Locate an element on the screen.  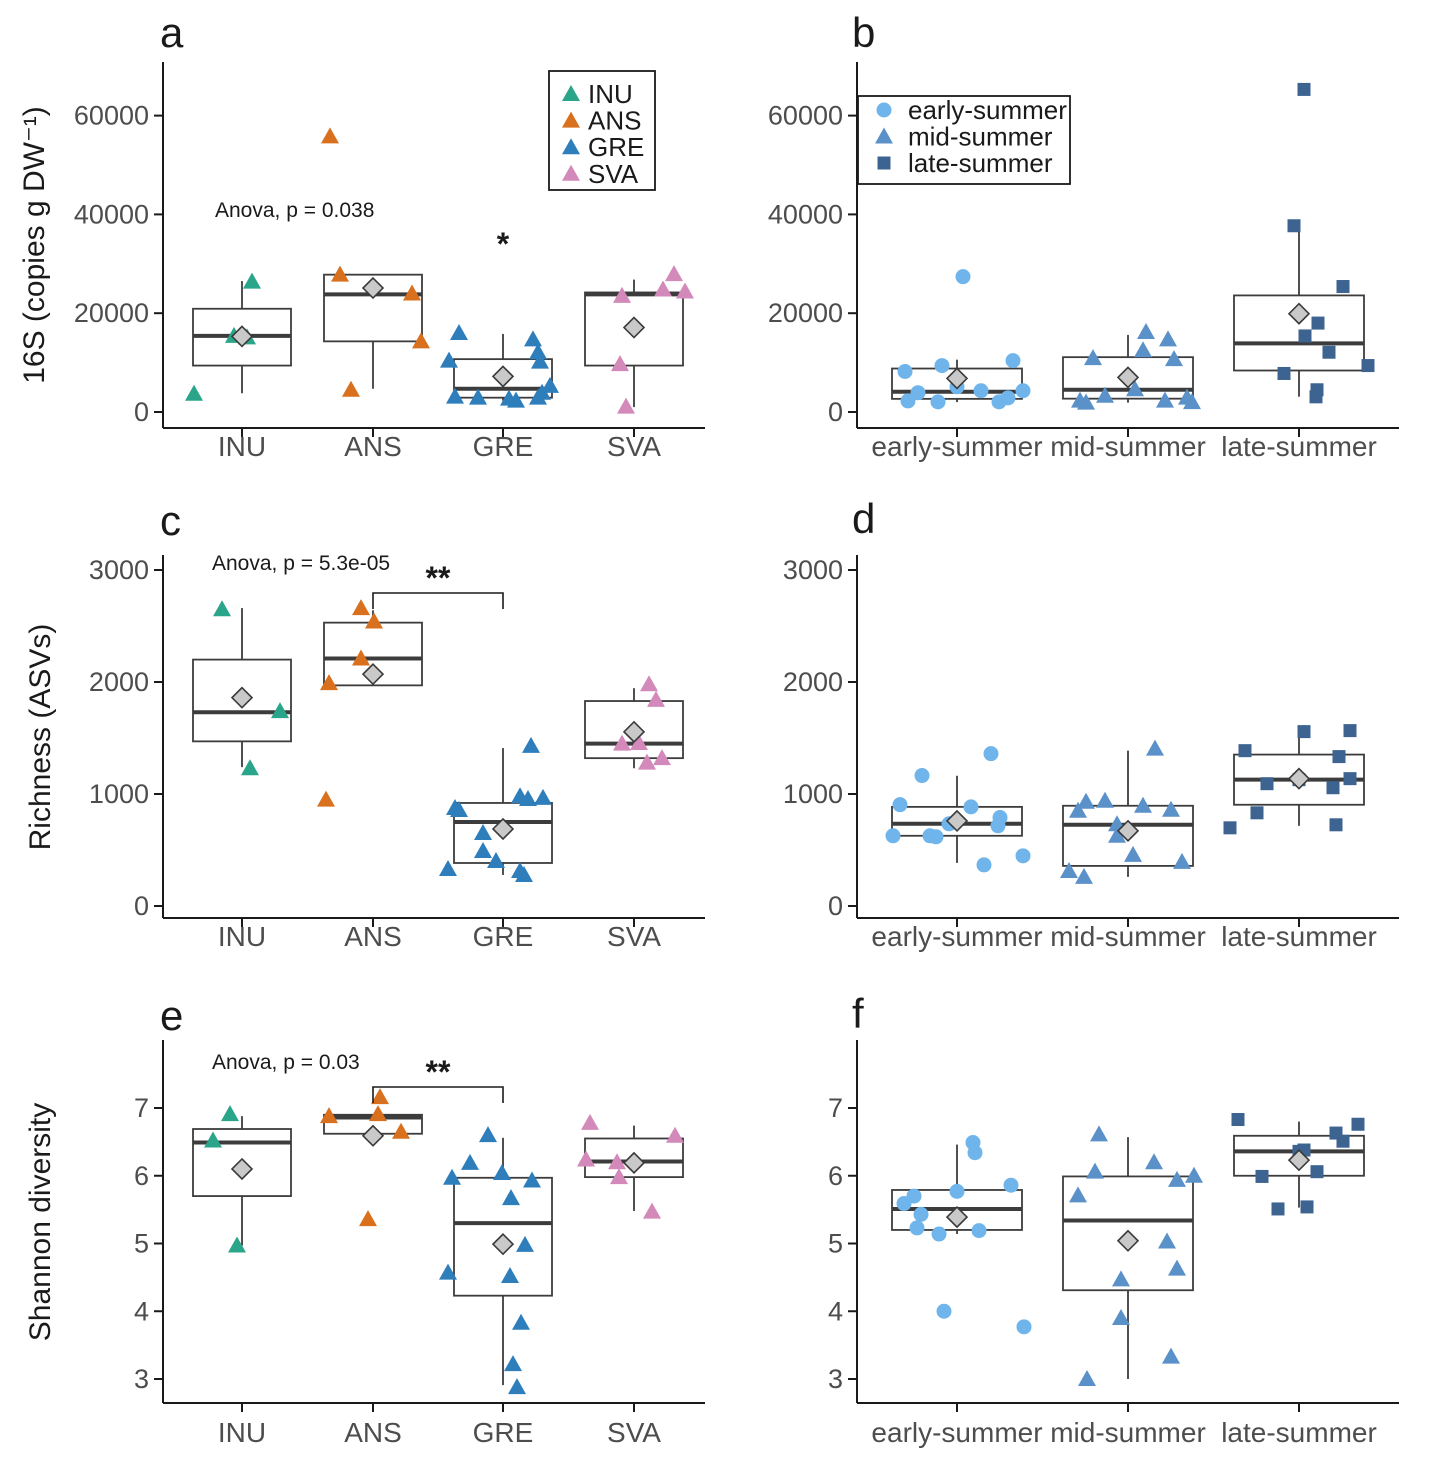
panel-letter: c is located at coordinates (170, 520).